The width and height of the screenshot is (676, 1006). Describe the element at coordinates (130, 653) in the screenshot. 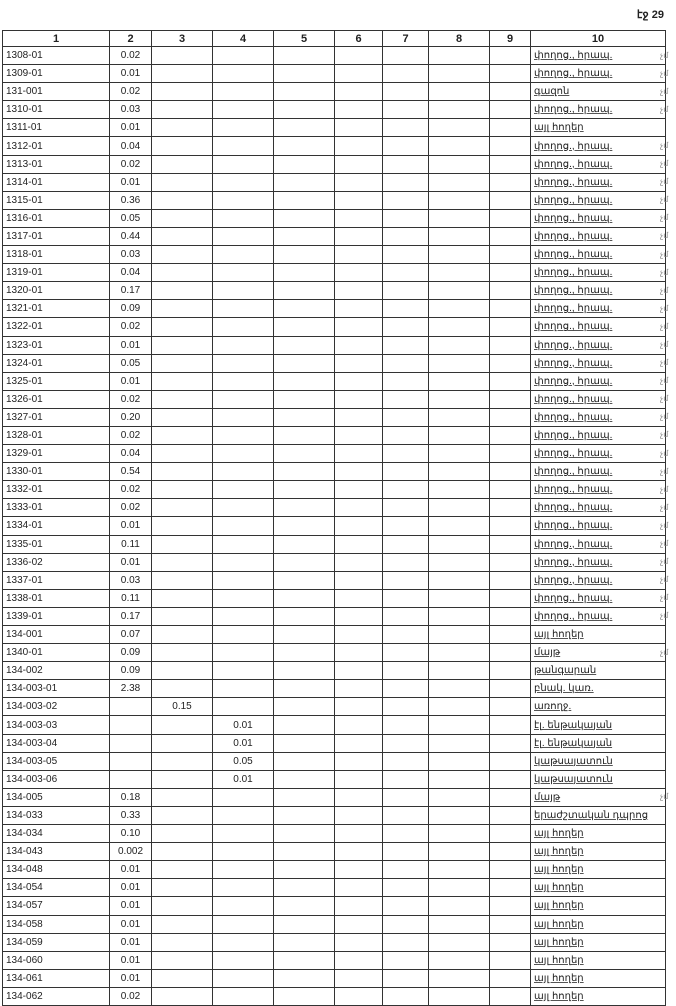

I see `cell-col-2: 0.09` at that location.